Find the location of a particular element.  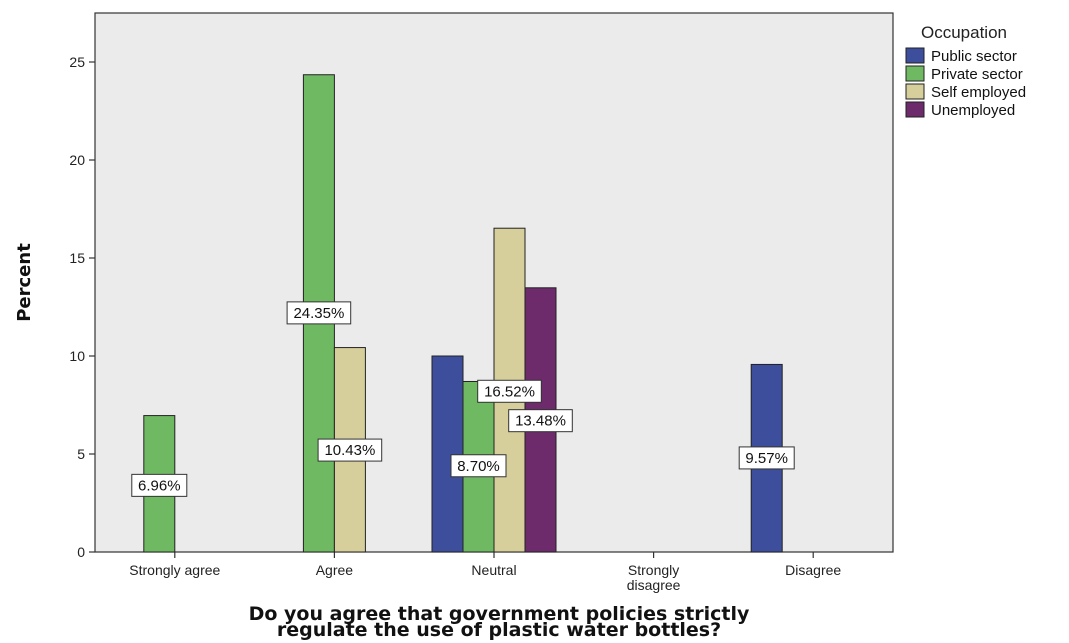

legend-entry-label: Self employed is located at coordinates (978, 92).